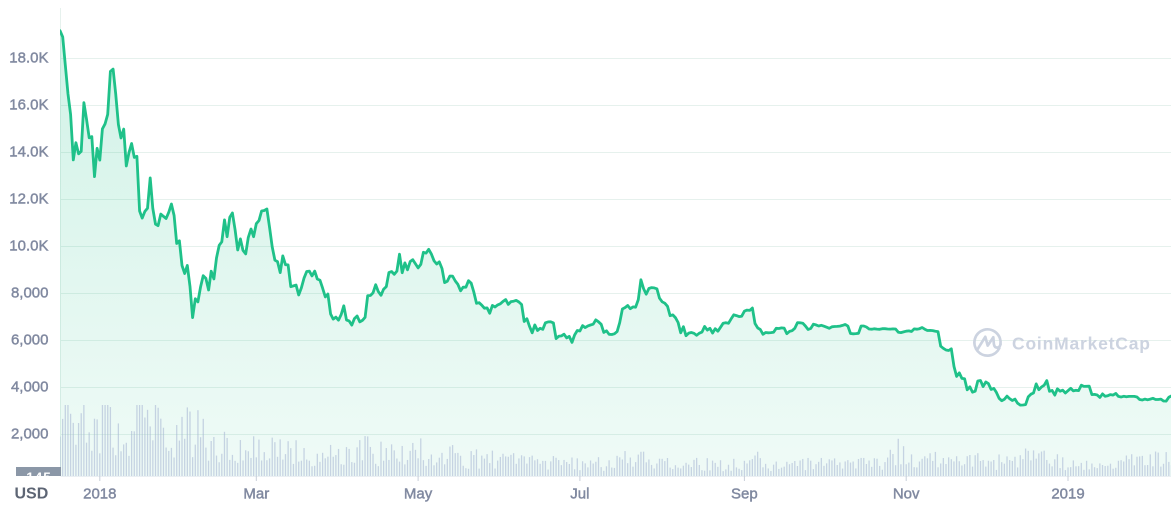 The image size is (1171, 509). What do you see at coordinates (32, 494) in the screenshot?
I see `svg-text: USD` at bounding box center [32, 494].